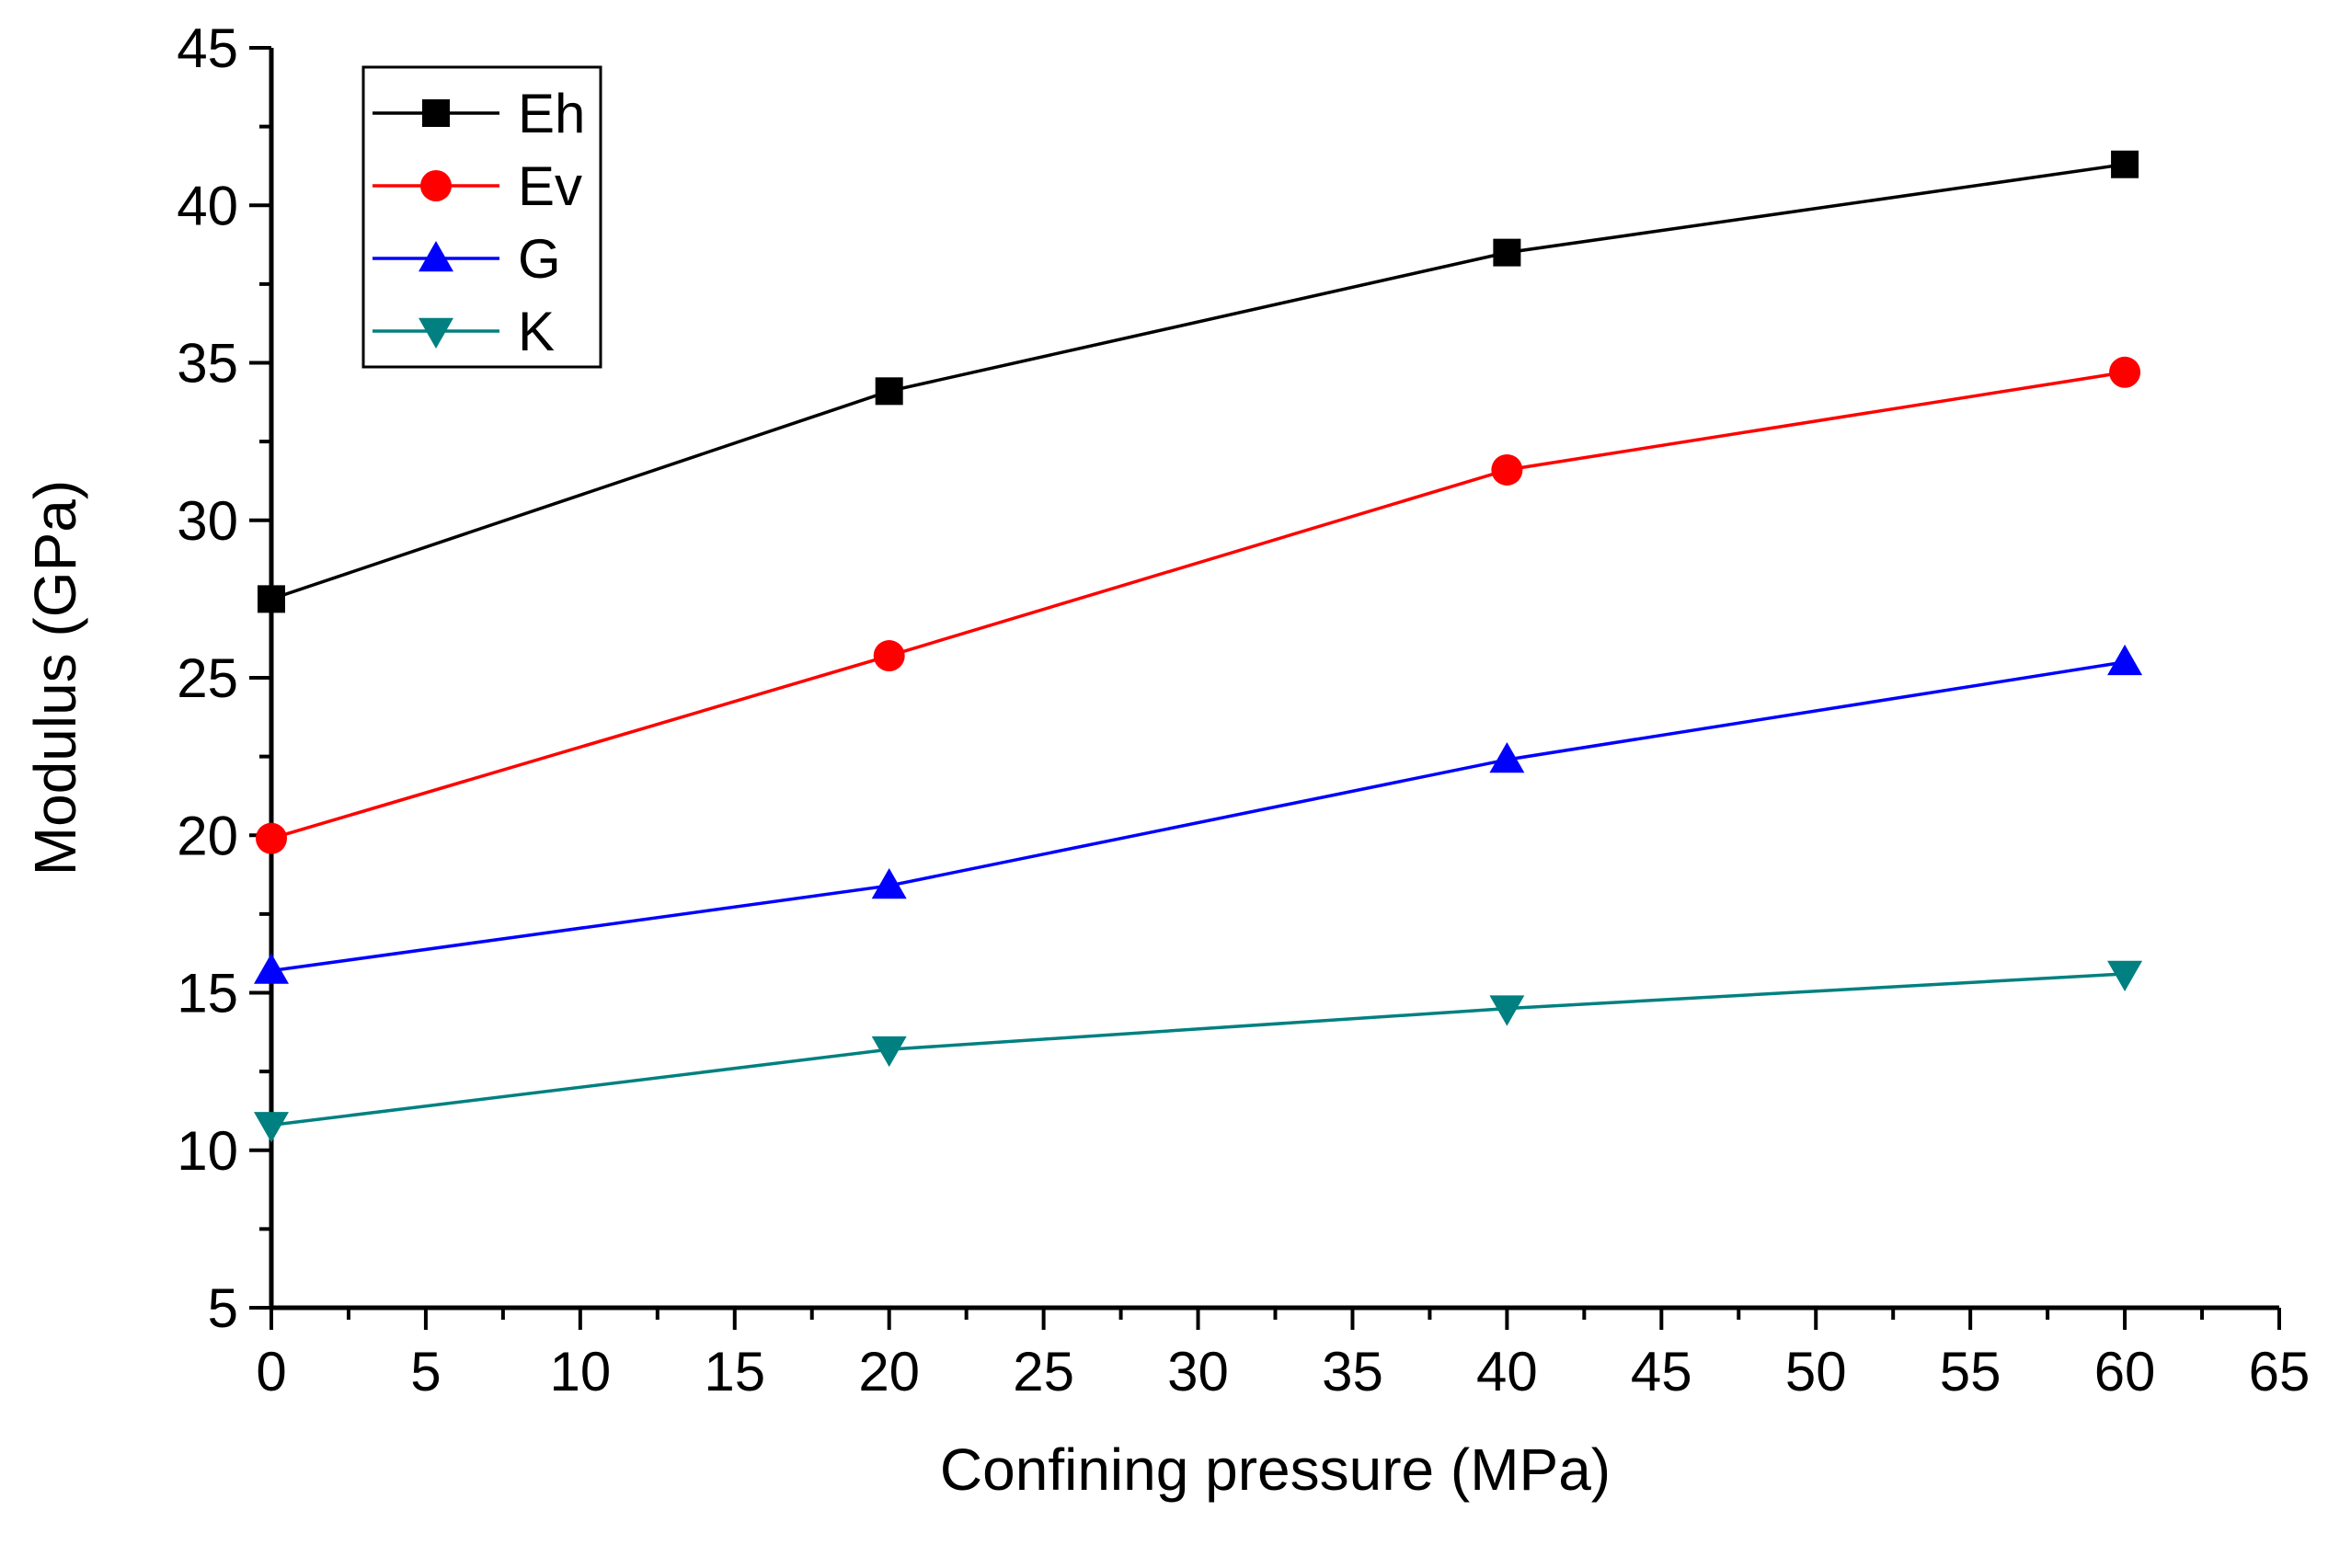 The image size is (2328, 1568). Describe the element at coordinates (207, 205) in the screenshot. I see `y-tick-label: 40` at that location.